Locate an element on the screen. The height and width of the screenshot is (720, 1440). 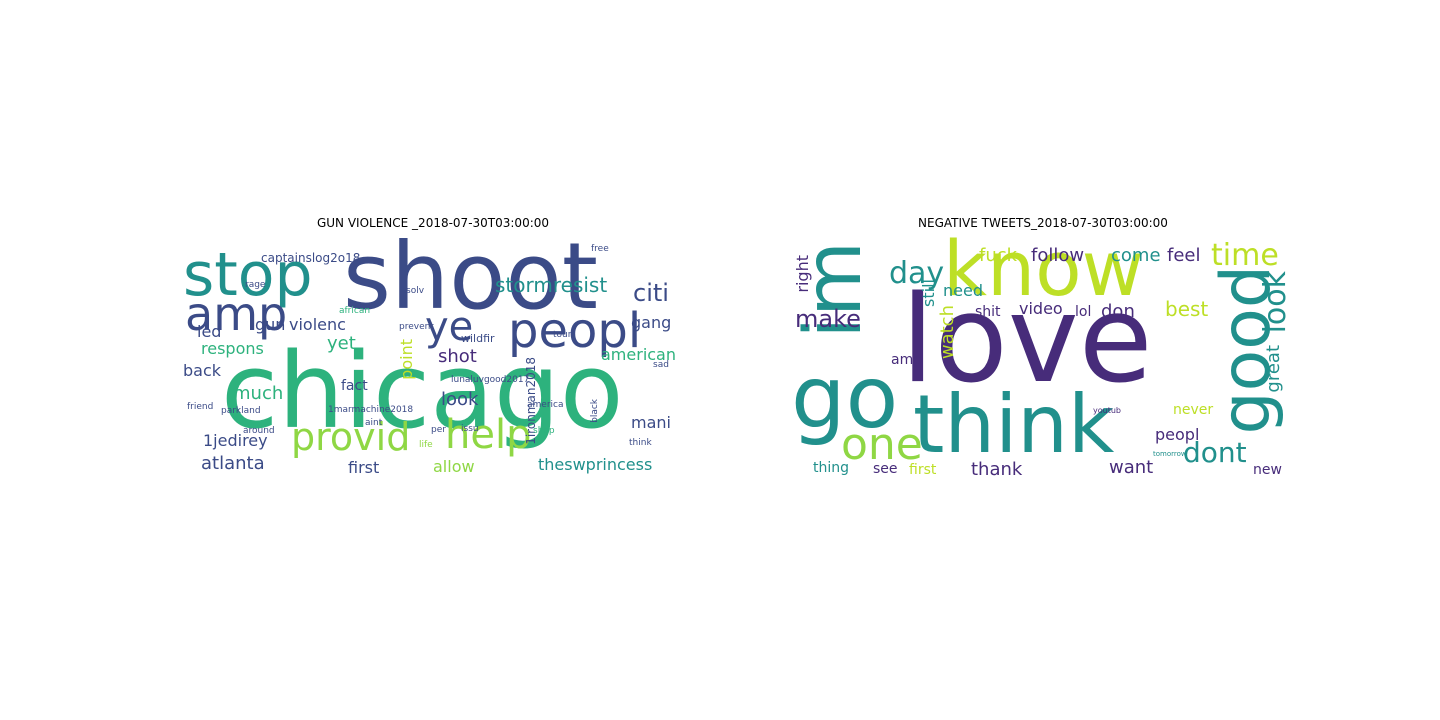
word-shot: shot is located at coordinates (457, 356).